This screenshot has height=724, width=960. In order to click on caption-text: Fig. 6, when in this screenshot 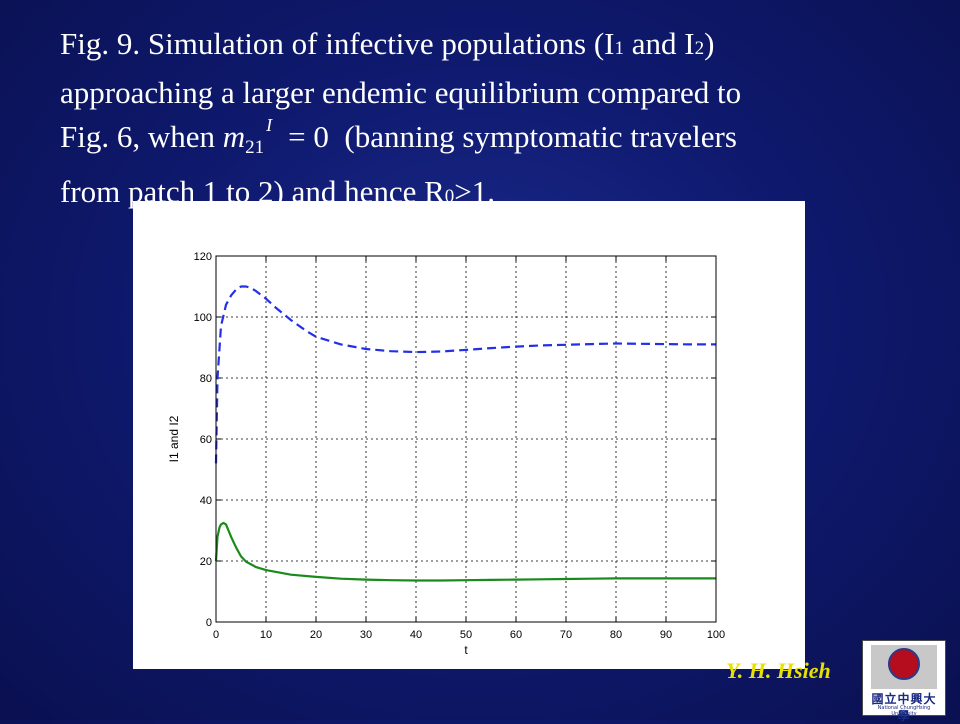, I will do `click(141, 136)`.